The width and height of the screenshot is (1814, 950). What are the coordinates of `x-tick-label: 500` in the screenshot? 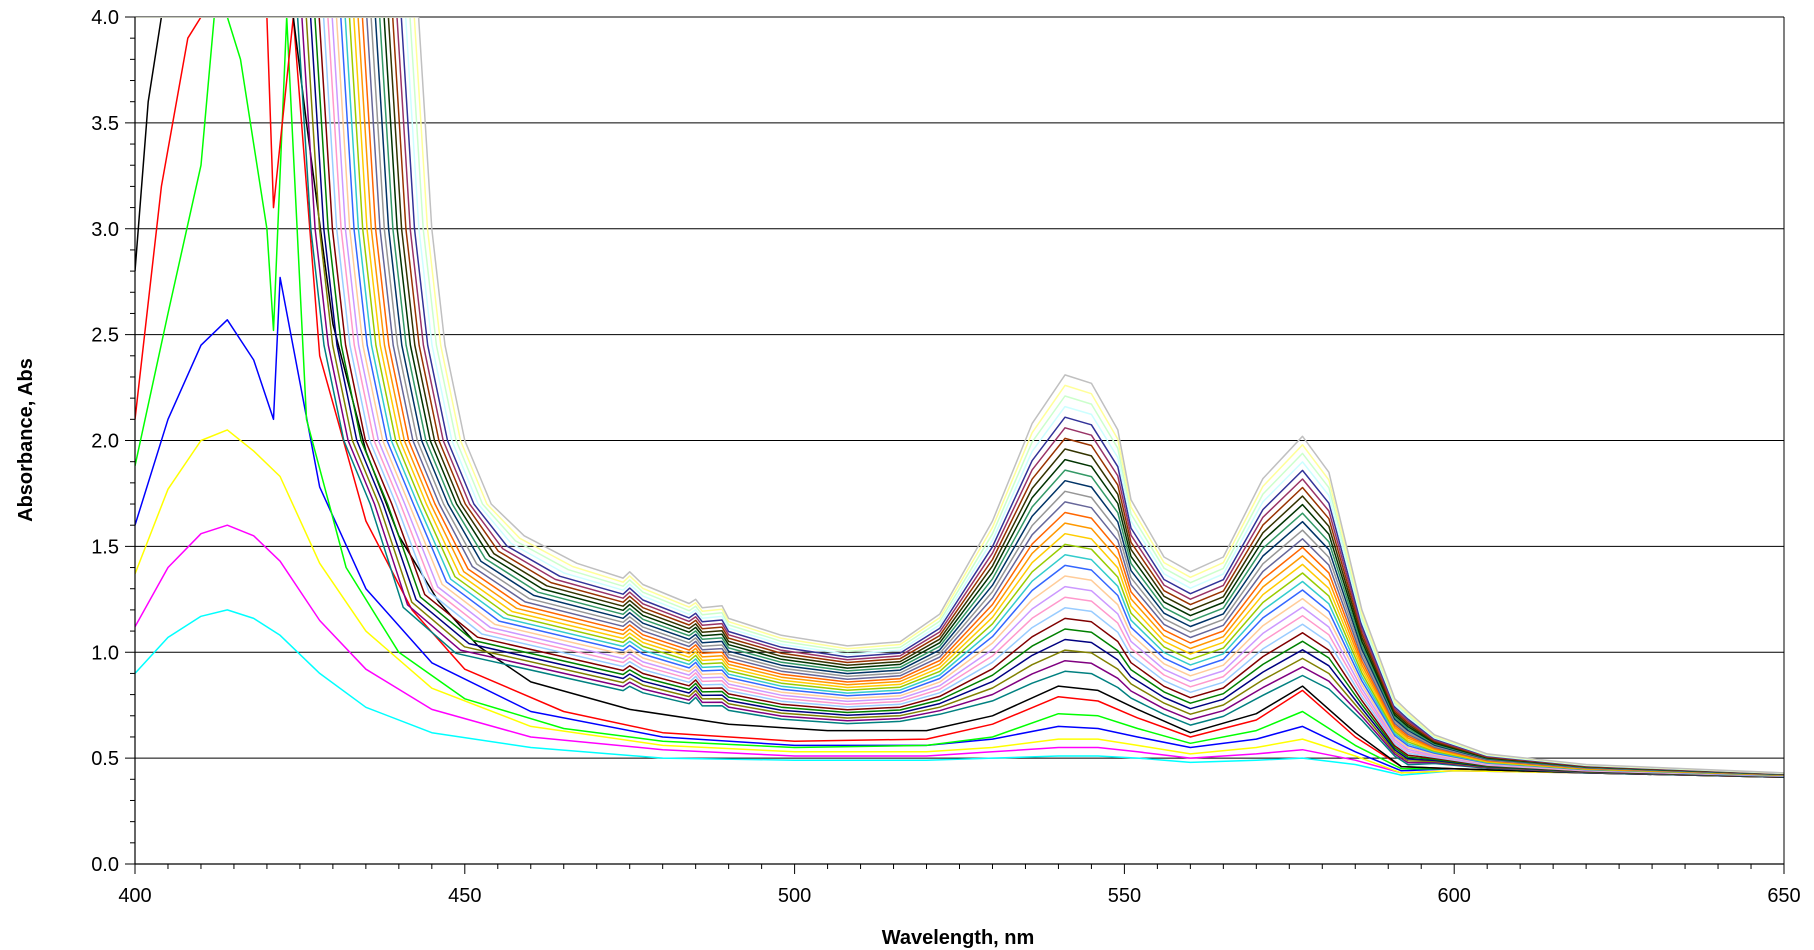 It's located at (794, 896).